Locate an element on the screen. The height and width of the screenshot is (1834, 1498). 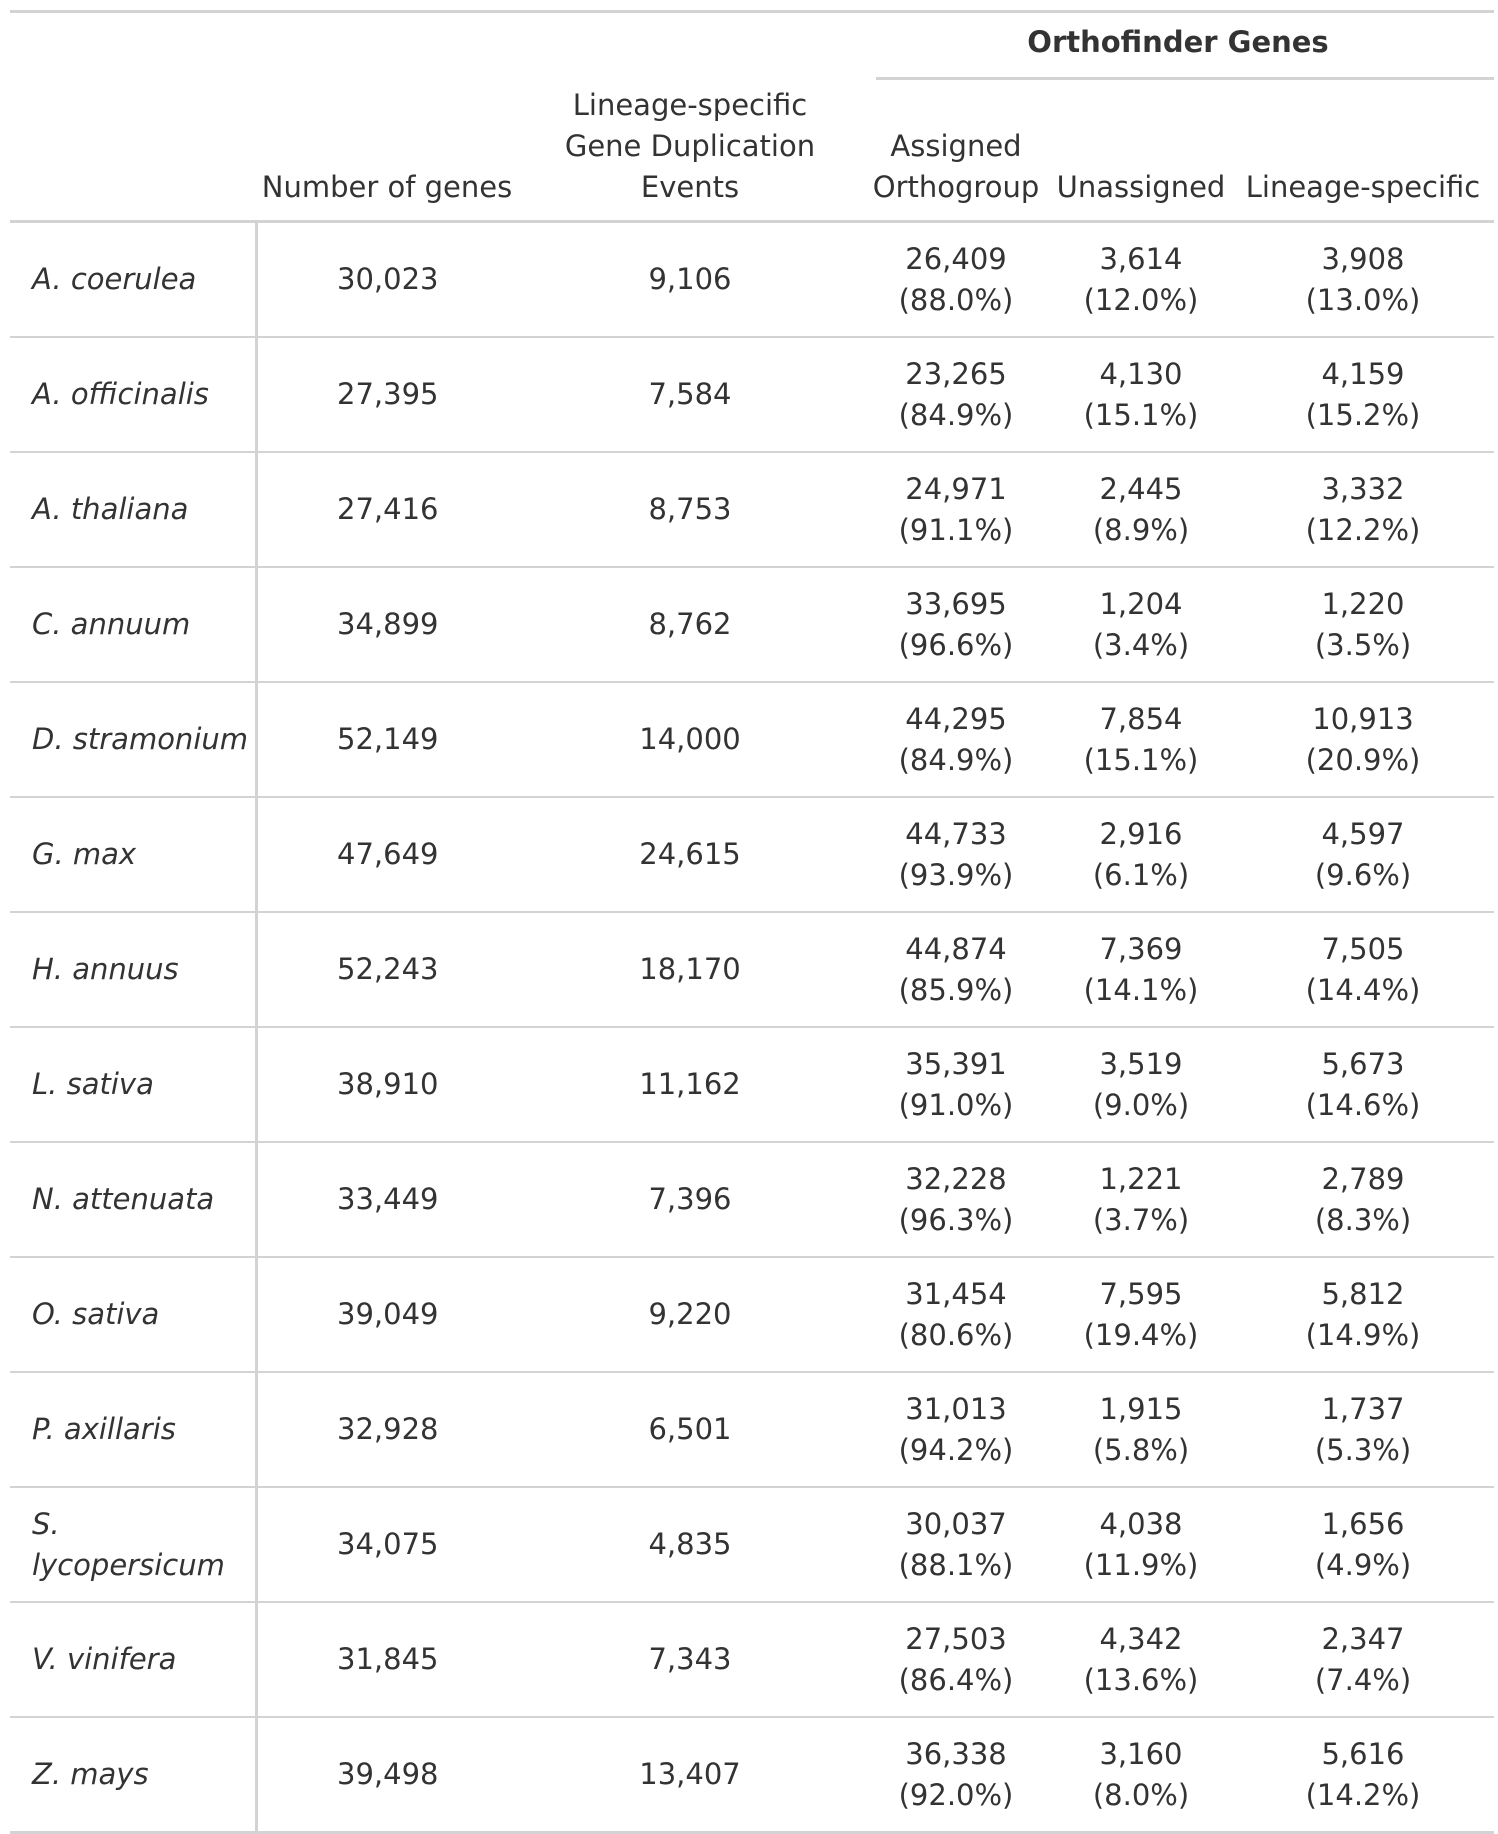
genes-cell: 31,845 is located at coordinates (387, 1659).